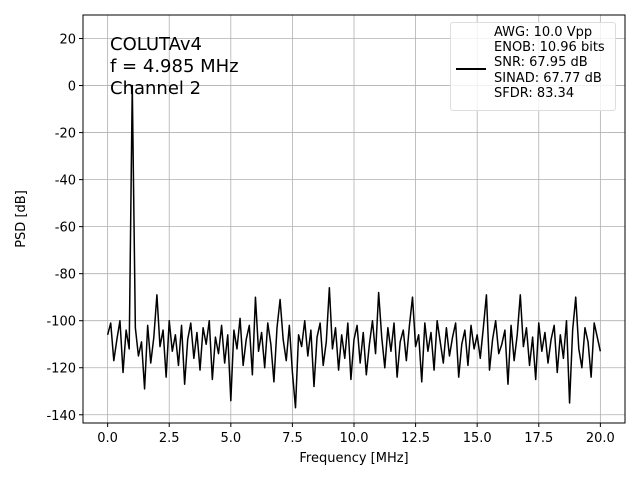  Describe the element at coordinates (415, 438) in the screenshot. I see `x-tick-label: 12.5` at that location.